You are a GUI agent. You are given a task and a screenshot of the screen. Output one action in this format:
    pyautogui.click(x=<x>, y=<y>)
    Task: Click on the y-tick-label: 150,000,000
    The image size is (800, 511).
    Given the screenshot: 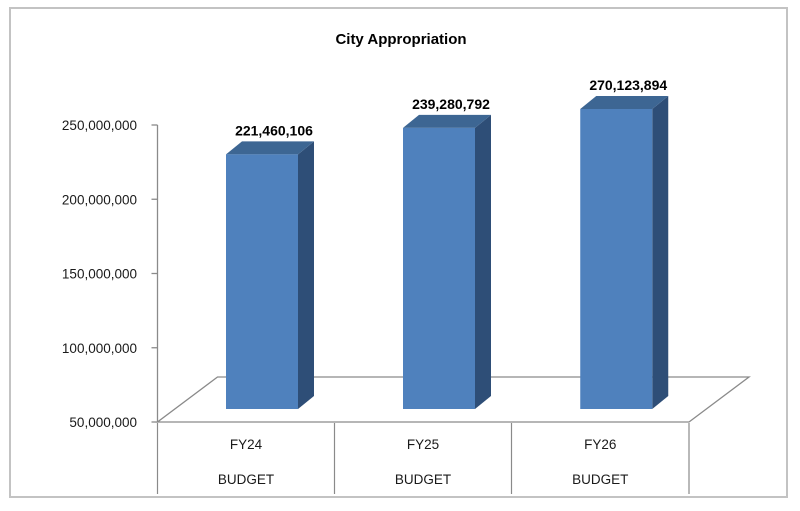 What is the action you would take?
    pyautogui.click(x=99, y=274)
    